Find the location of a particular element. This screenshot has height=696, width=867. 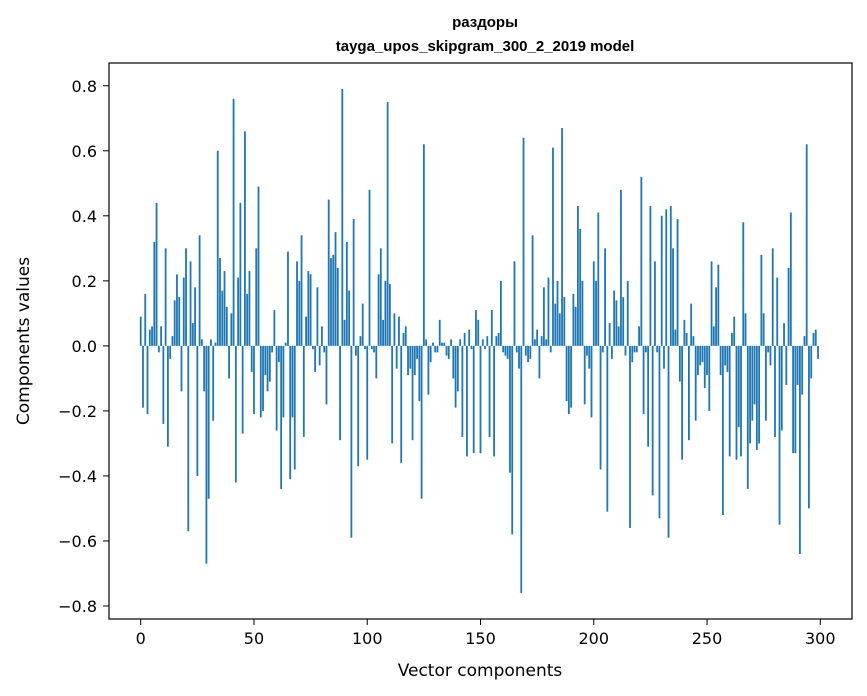

y-tick-label: −0.8 is located at coordinates (77, 606).